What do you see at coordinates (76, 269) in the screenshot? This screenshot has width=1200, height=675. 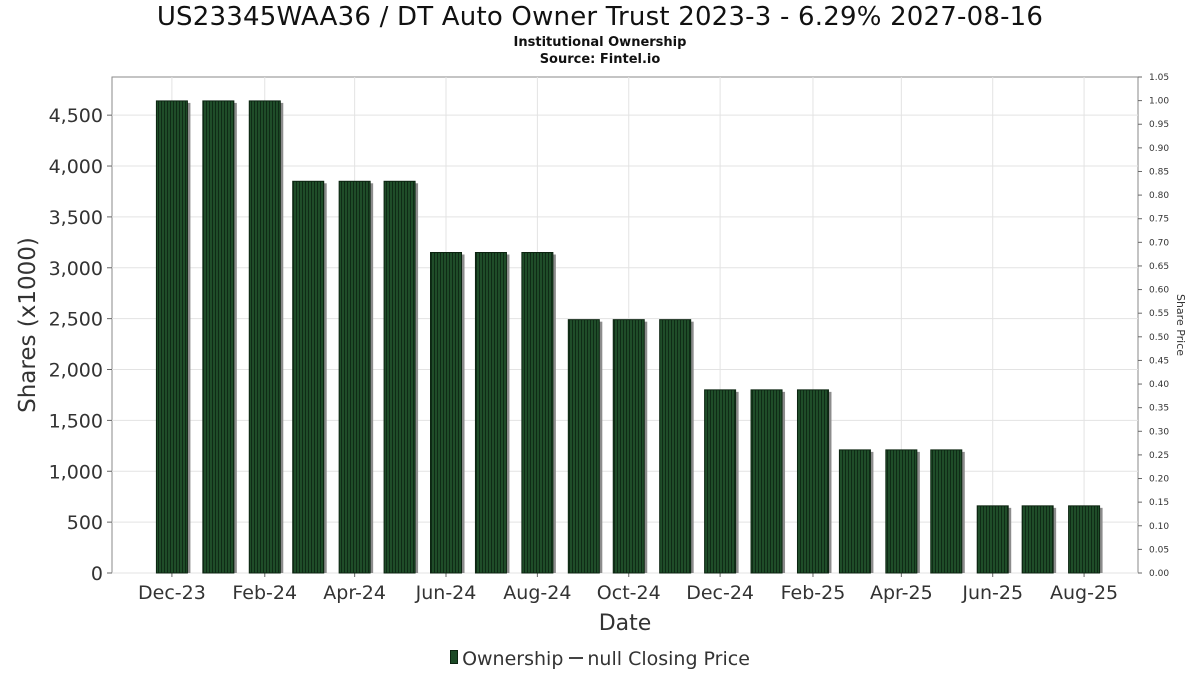 I see `y-tick-label: 3,000` at bounding box center [76, 269].